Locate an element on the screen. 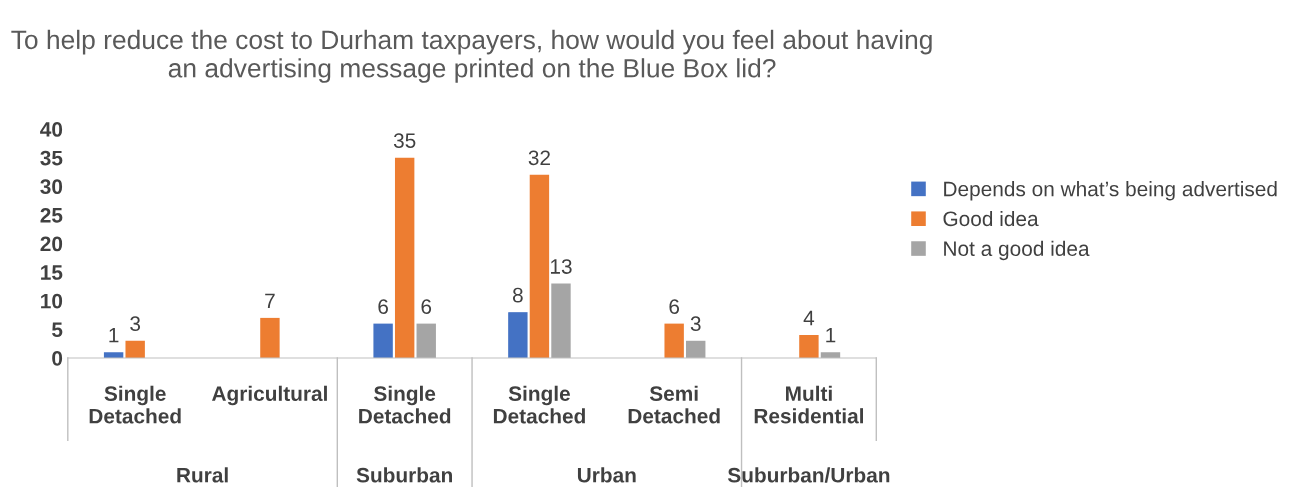  legend-label: Depends on what’s being advertised is located at coordinates (1110, 191).